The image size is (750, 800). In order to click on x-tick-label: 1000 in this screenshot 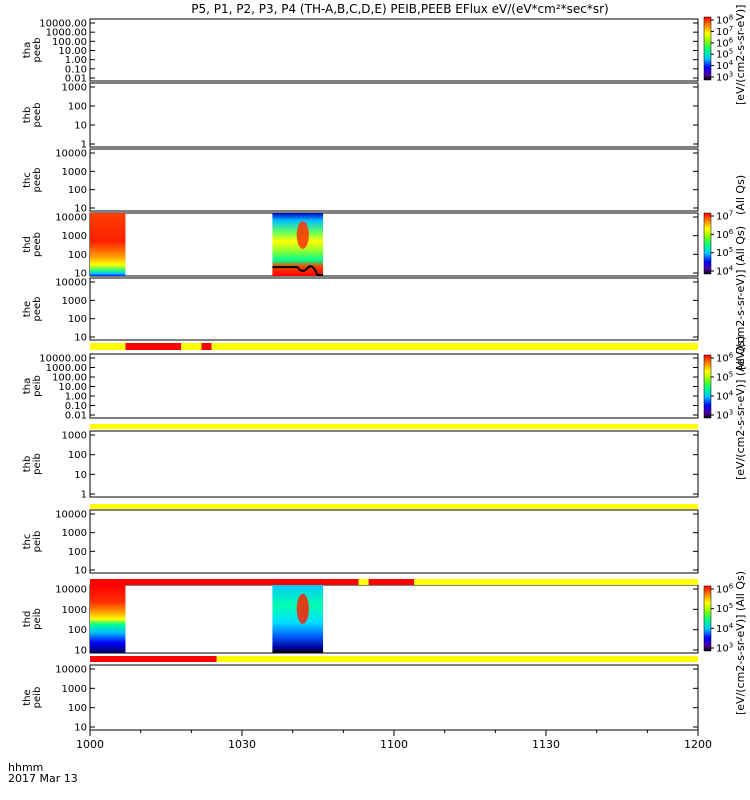, I will do `click(90, 744)`.